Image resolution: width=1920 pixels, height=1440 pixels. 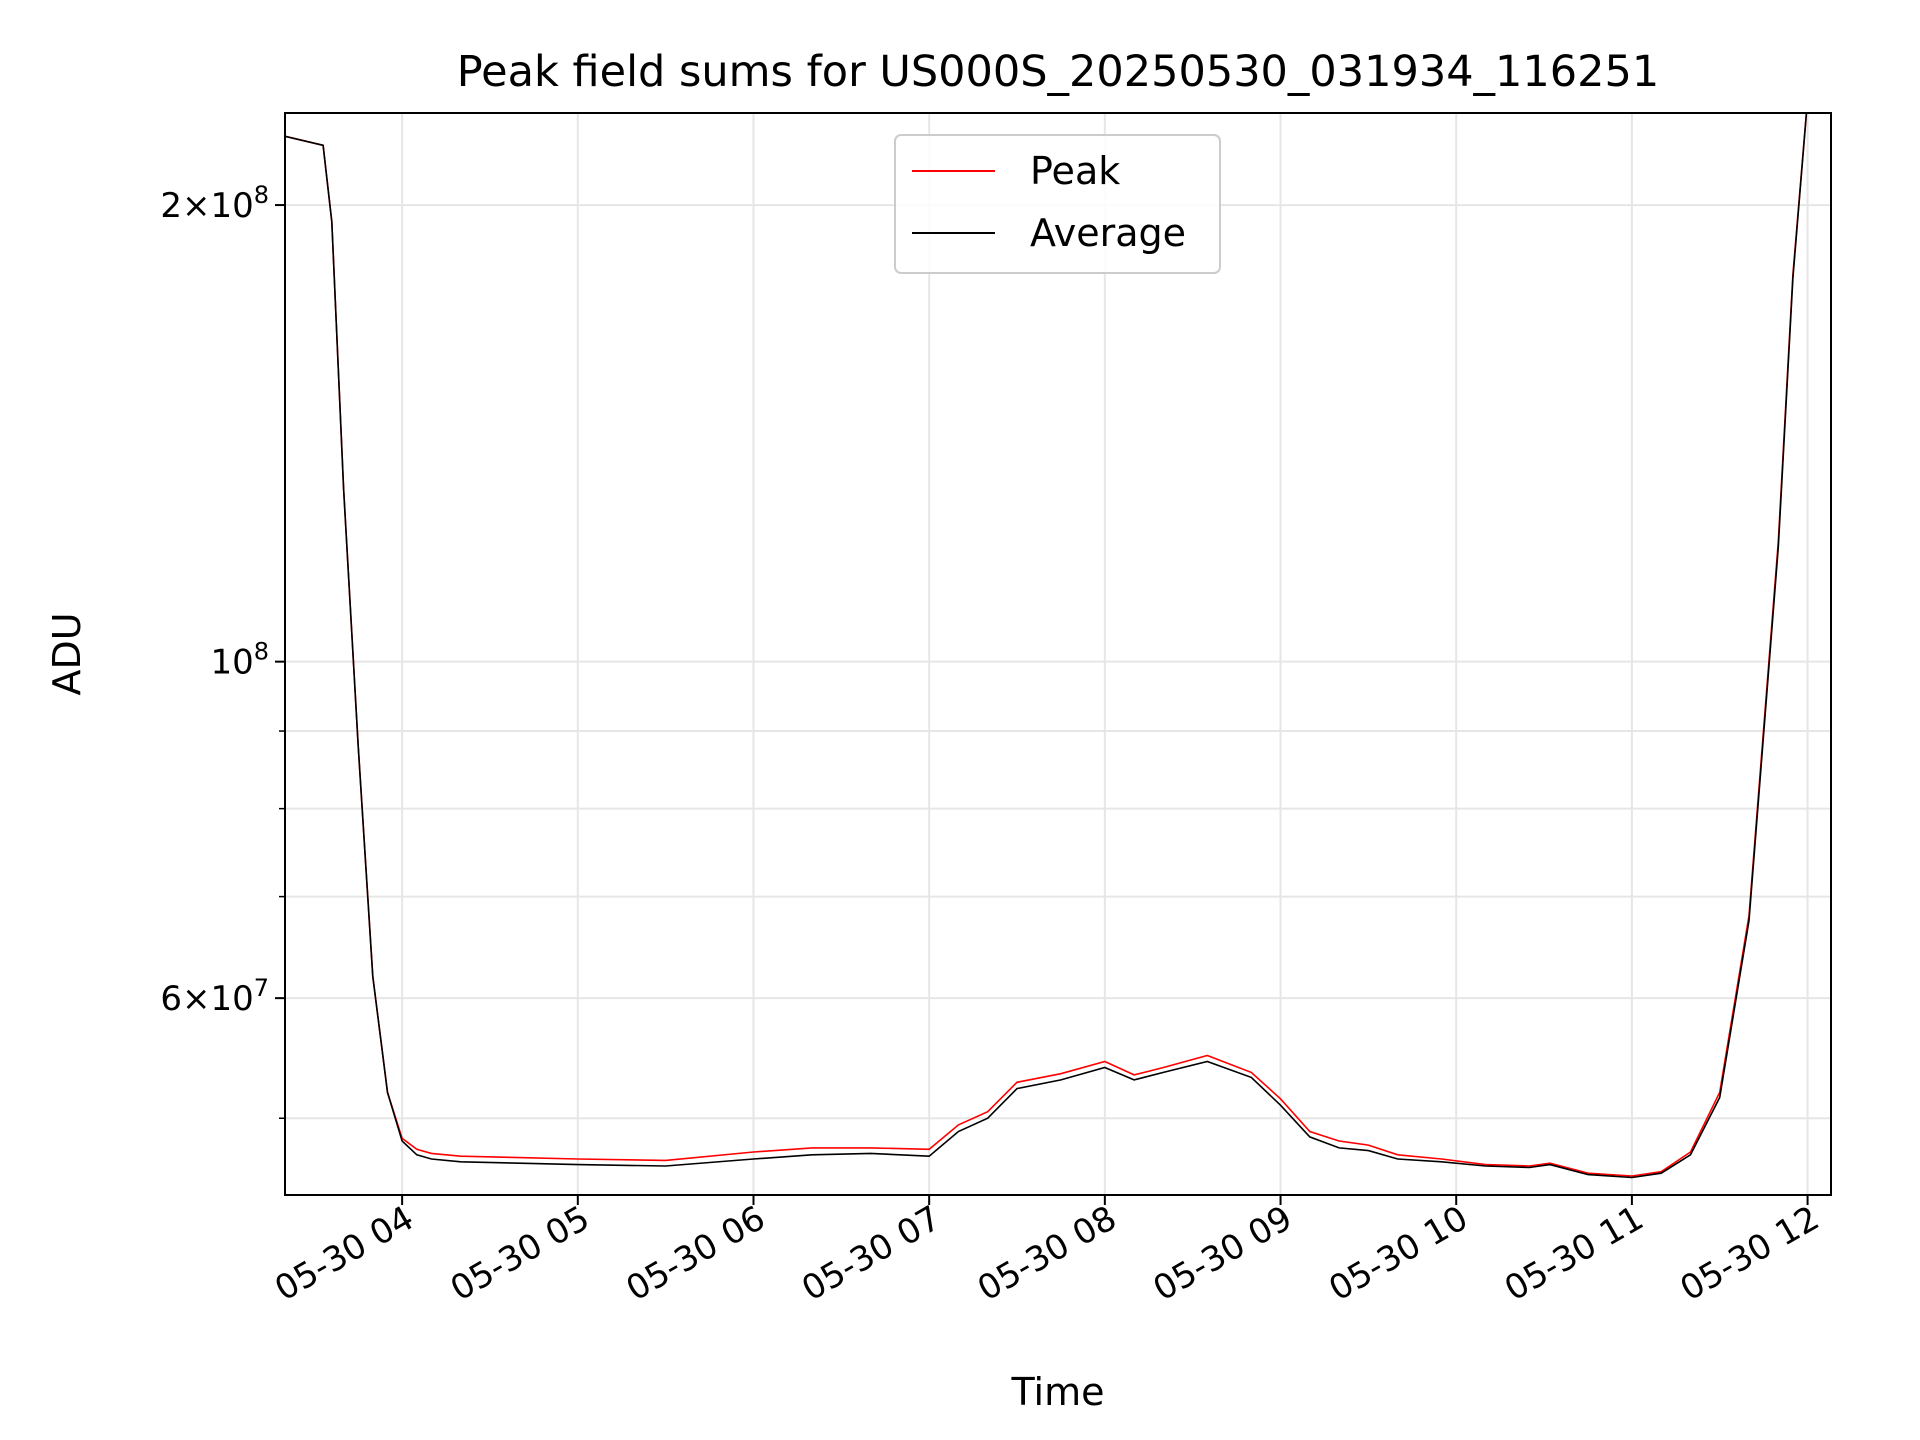 What do you see at coordinates (214, 996) in the screenshot?
I see `y-tick-label: 6×107` at bounding box center [214, 996].